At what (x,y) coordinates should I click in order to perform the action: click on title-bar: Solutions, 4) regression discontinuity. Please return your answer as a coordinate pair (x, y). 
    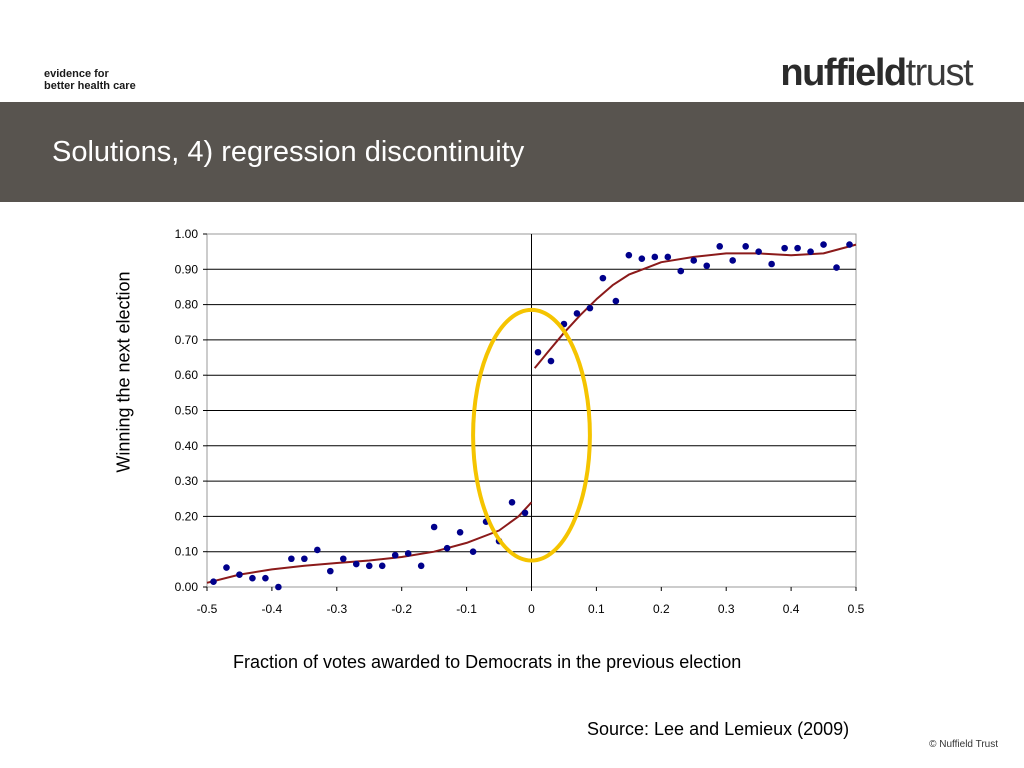
    Looking at the image, I should click on (512, 152).